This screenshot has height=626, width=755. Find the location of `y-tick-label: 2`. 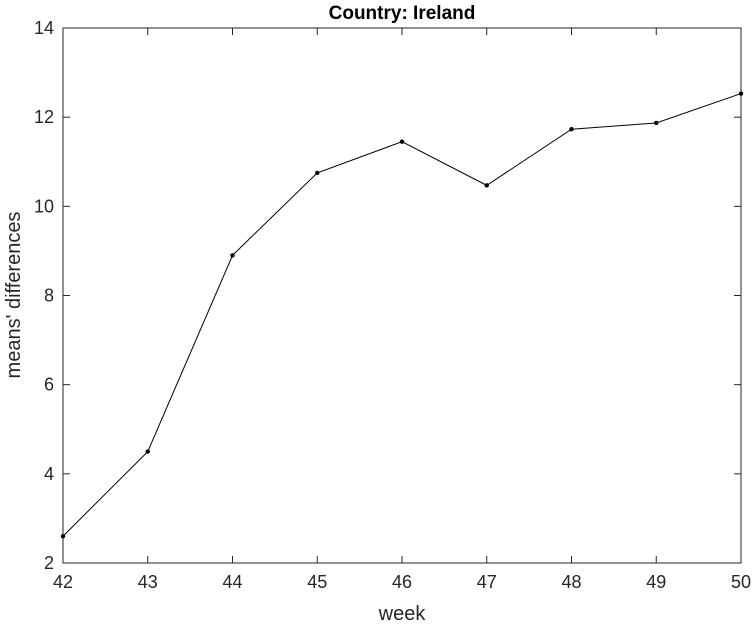

y-tick-label: 2 is located at coordinates (49, 563).